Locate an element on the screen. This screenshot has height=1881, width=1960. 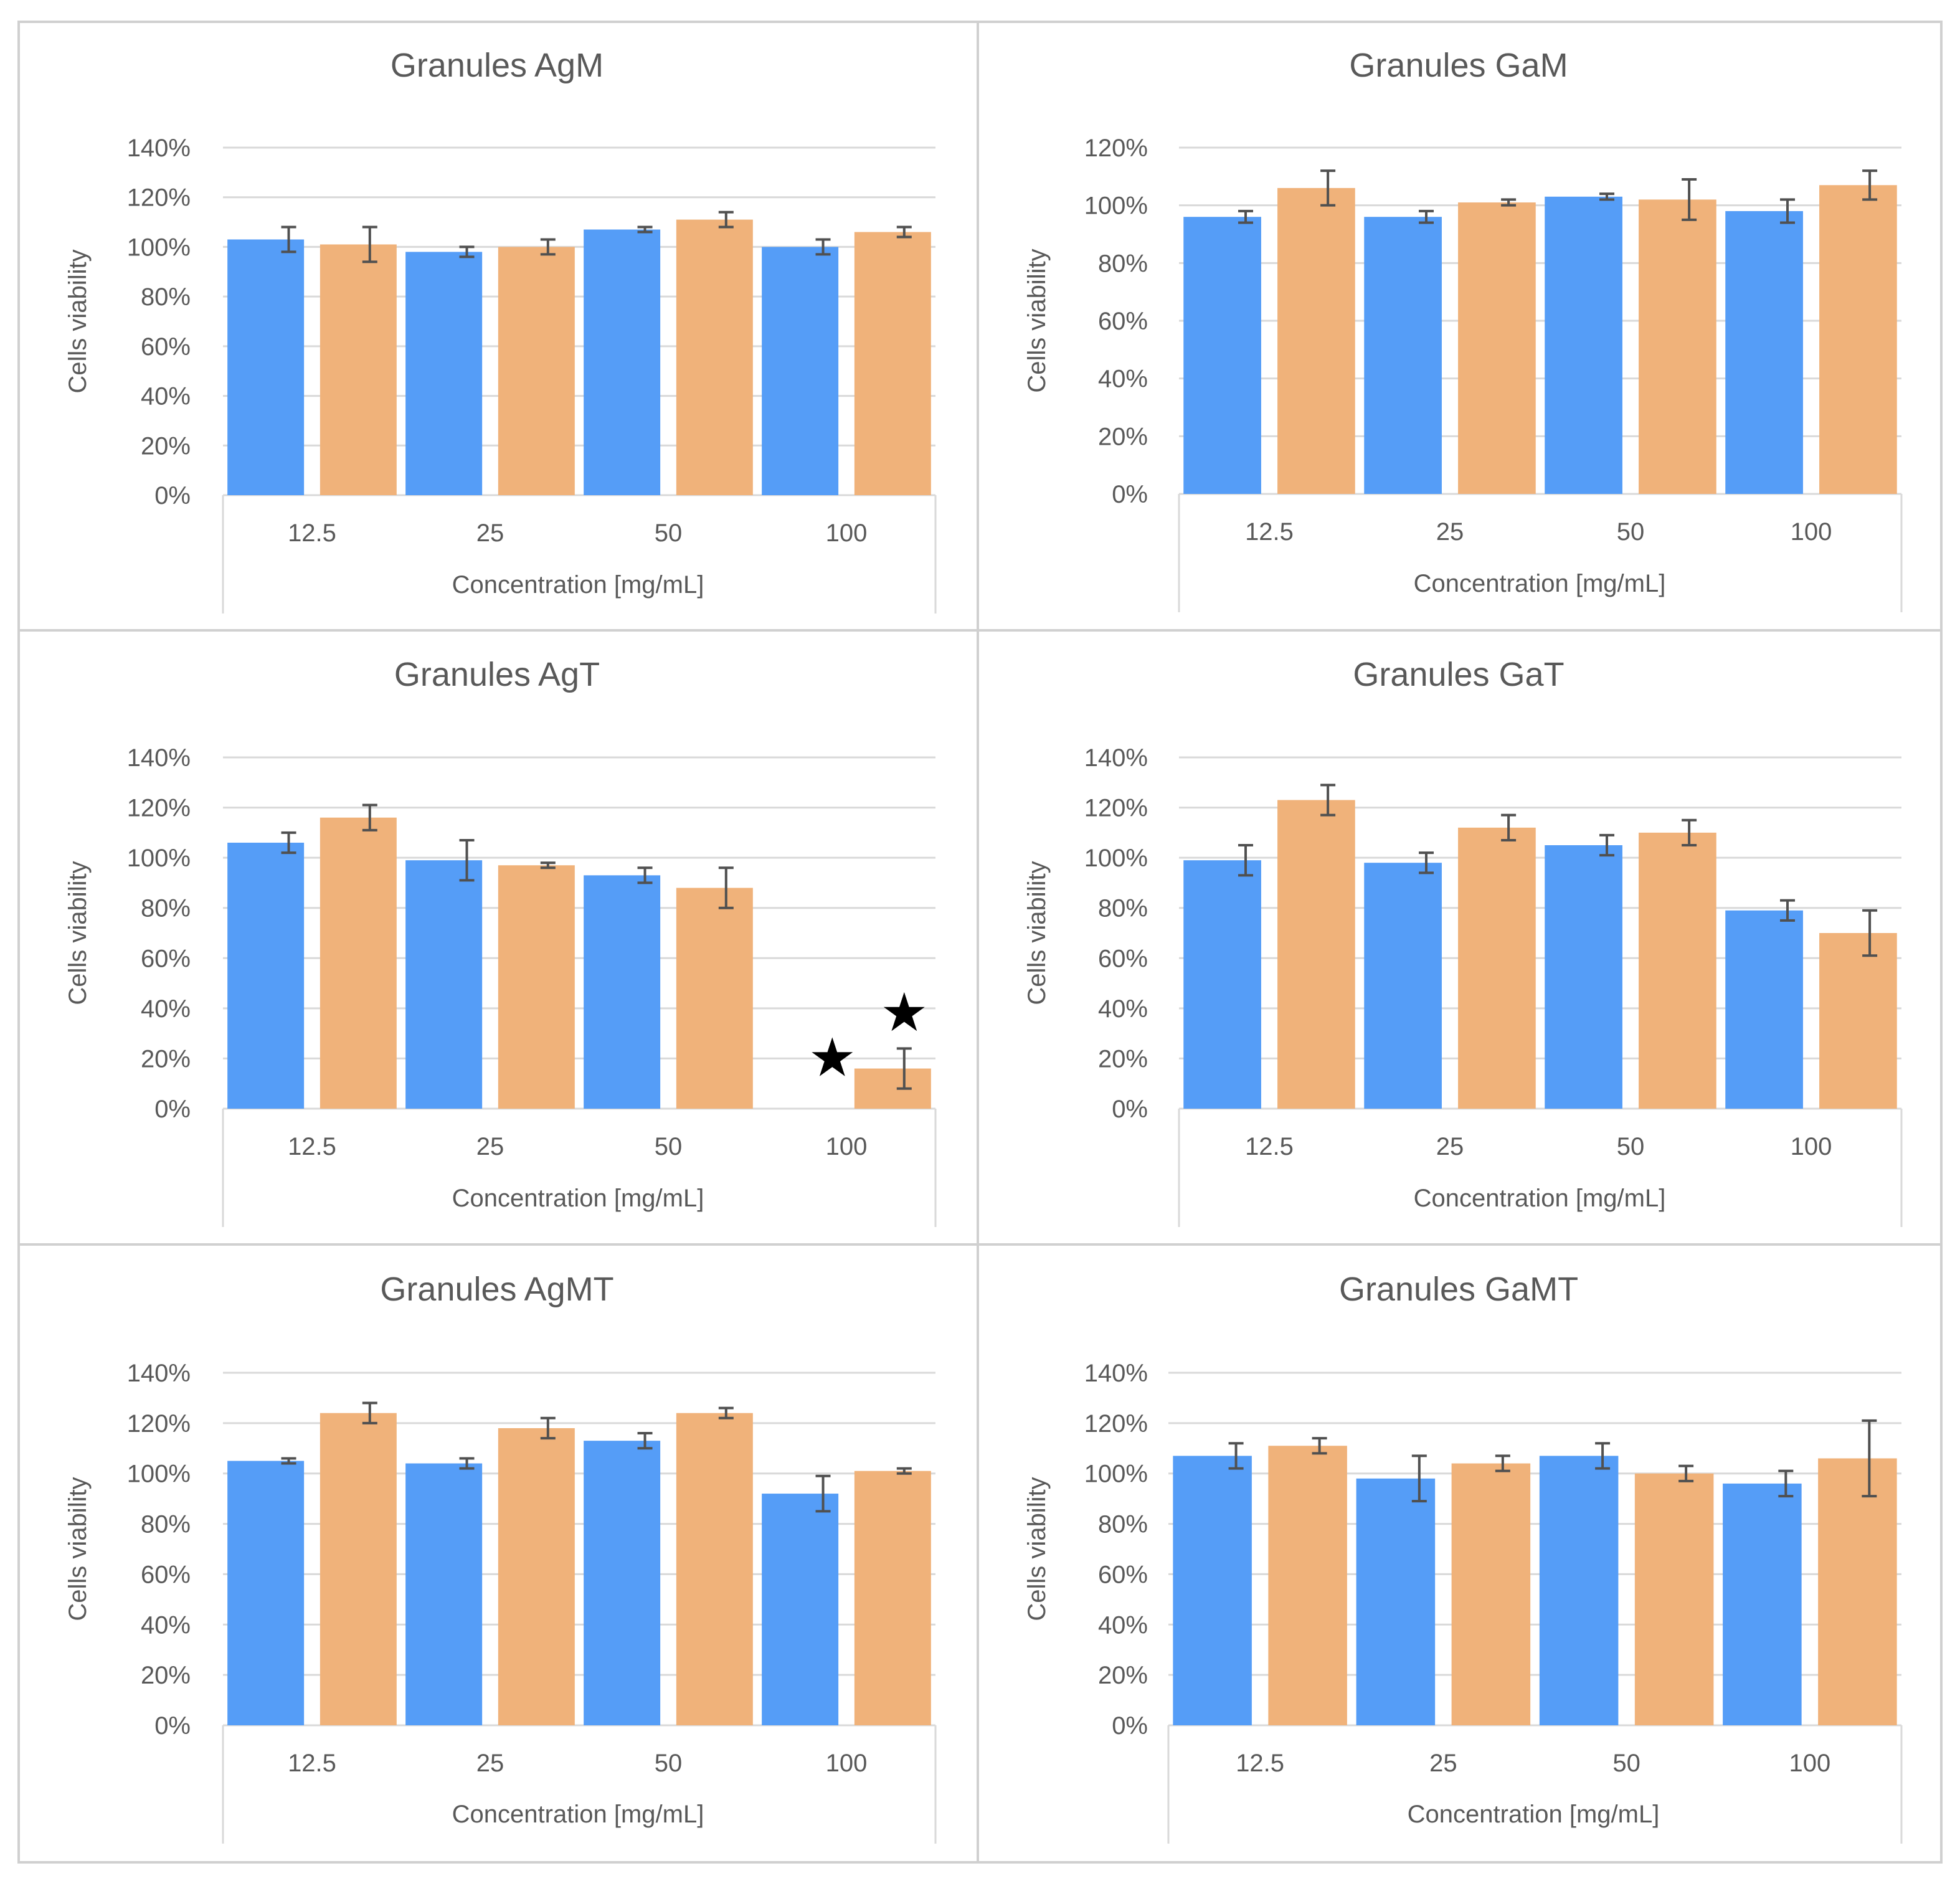
y-tick-label: 120% is located at coordinates (159, 198).